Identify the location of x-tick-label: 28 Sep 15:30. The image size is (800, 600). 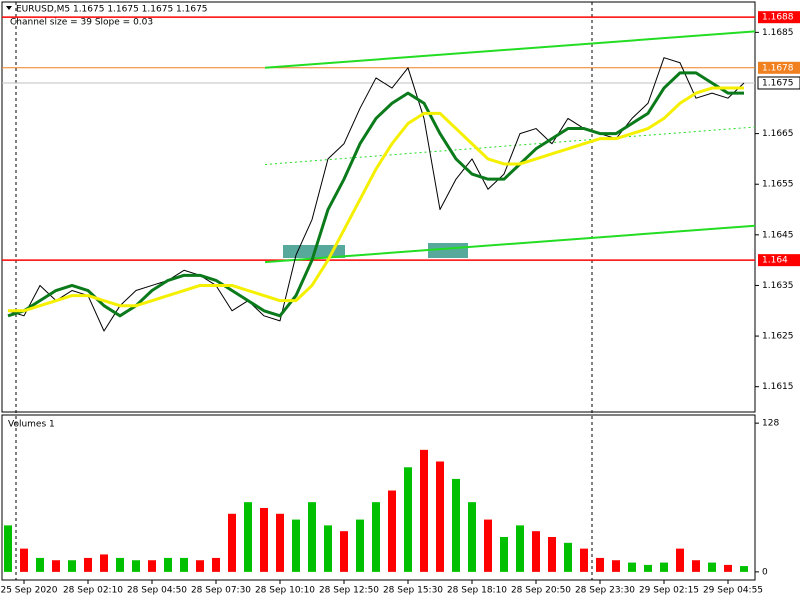
(413, 591).